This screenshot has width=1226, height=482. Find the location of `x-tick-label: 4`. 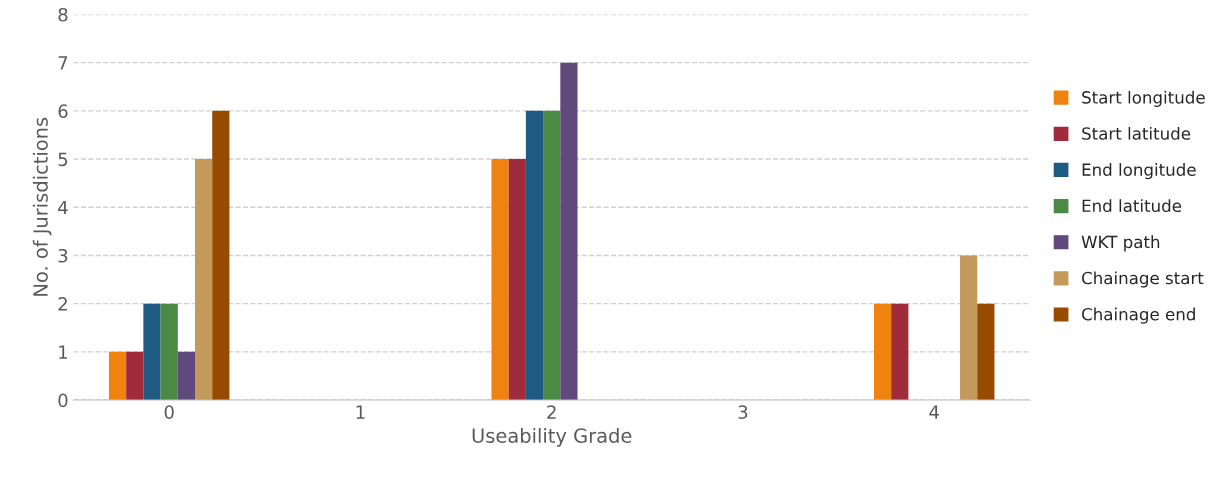

x-tick-label: 4 is located at coordinates (934, 412).